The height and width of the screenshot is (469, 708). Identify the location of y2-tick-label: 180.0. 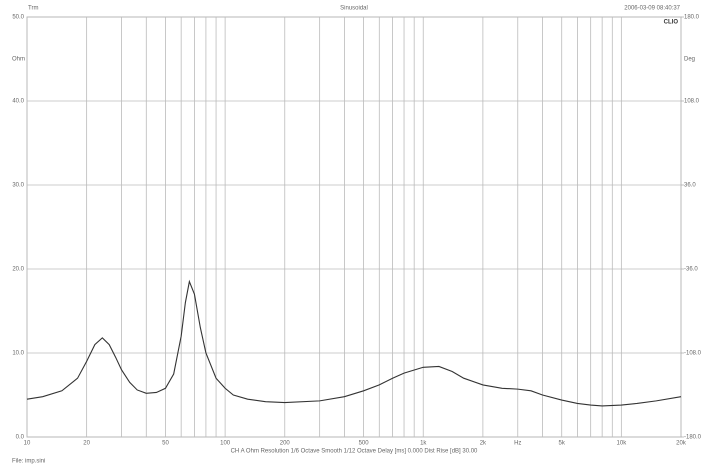
(692, 18).